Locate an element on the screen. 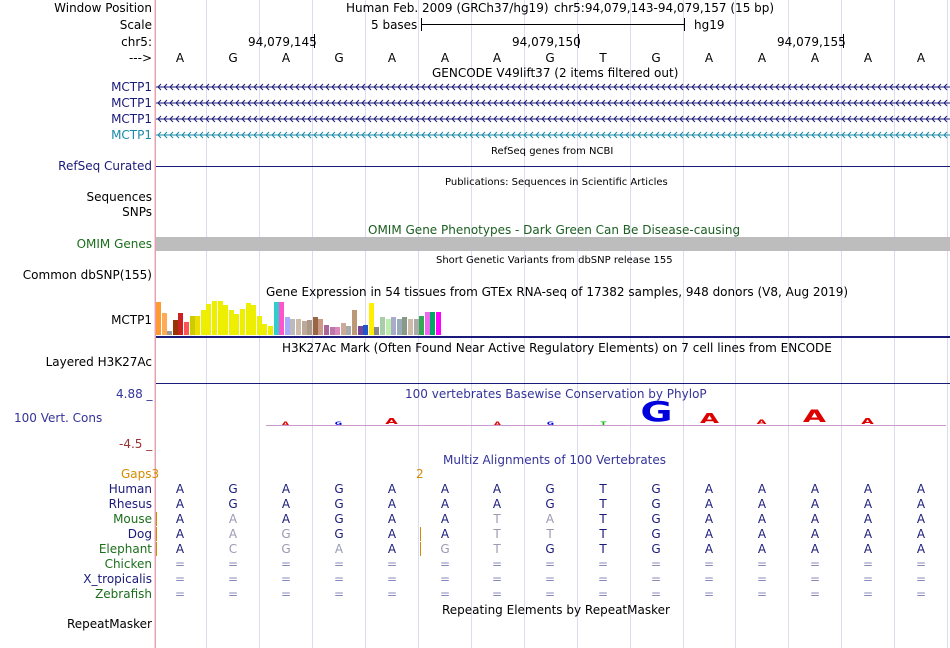 This screenshot has width=950, height=648. position-text: chr5:94,079,143-94,079,157 (15 bp) is located at coordinates (664, 8).